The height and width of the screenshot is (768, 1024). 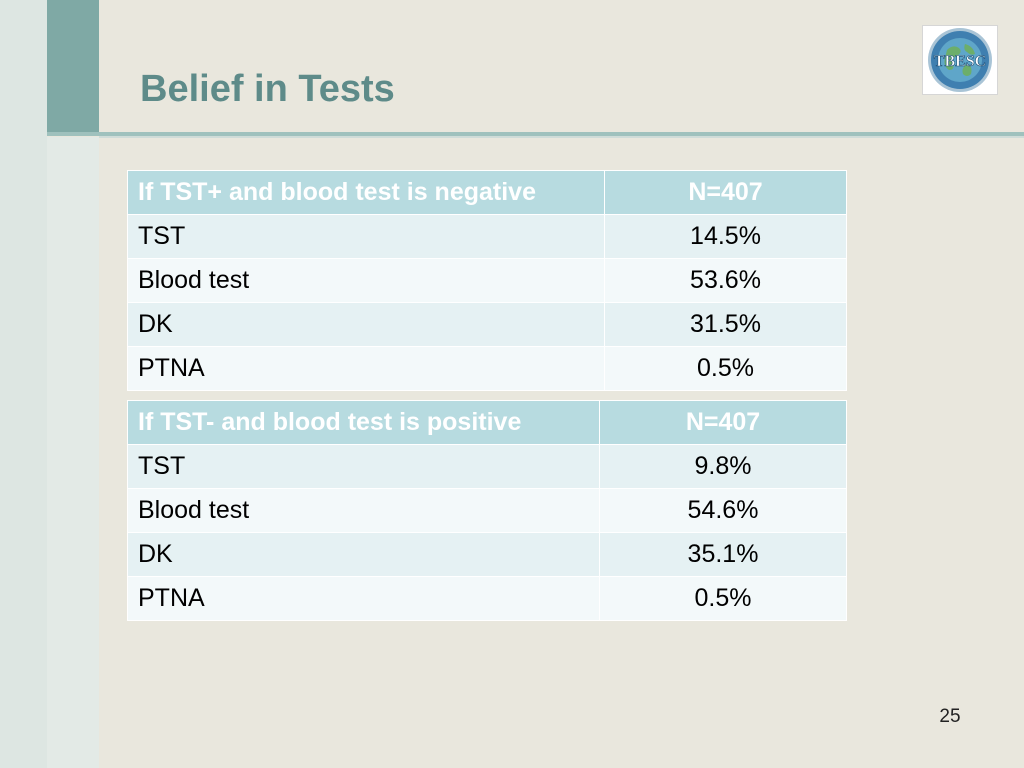 I want to click on table-header-row: If TST+ and blood test is negative N=407, so click(x=487, y=192).